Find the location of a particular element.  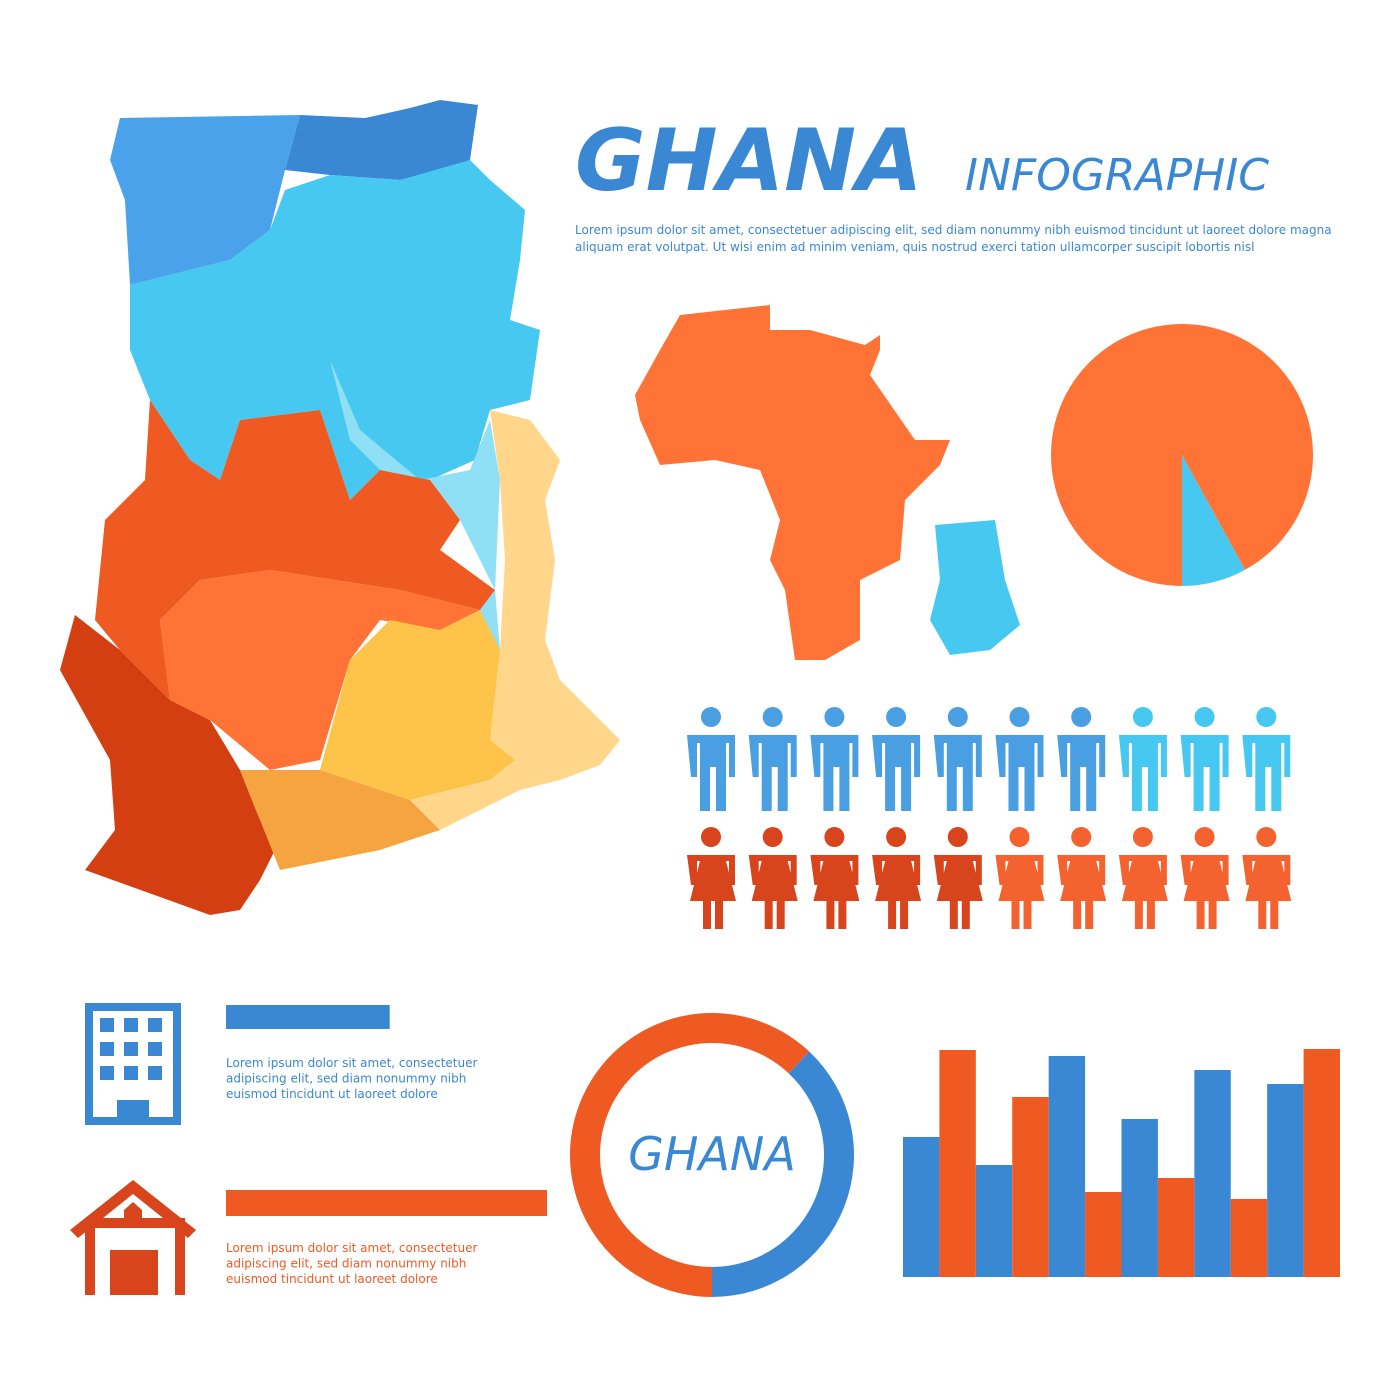

office-icon is located at coordinates (133, 1064).